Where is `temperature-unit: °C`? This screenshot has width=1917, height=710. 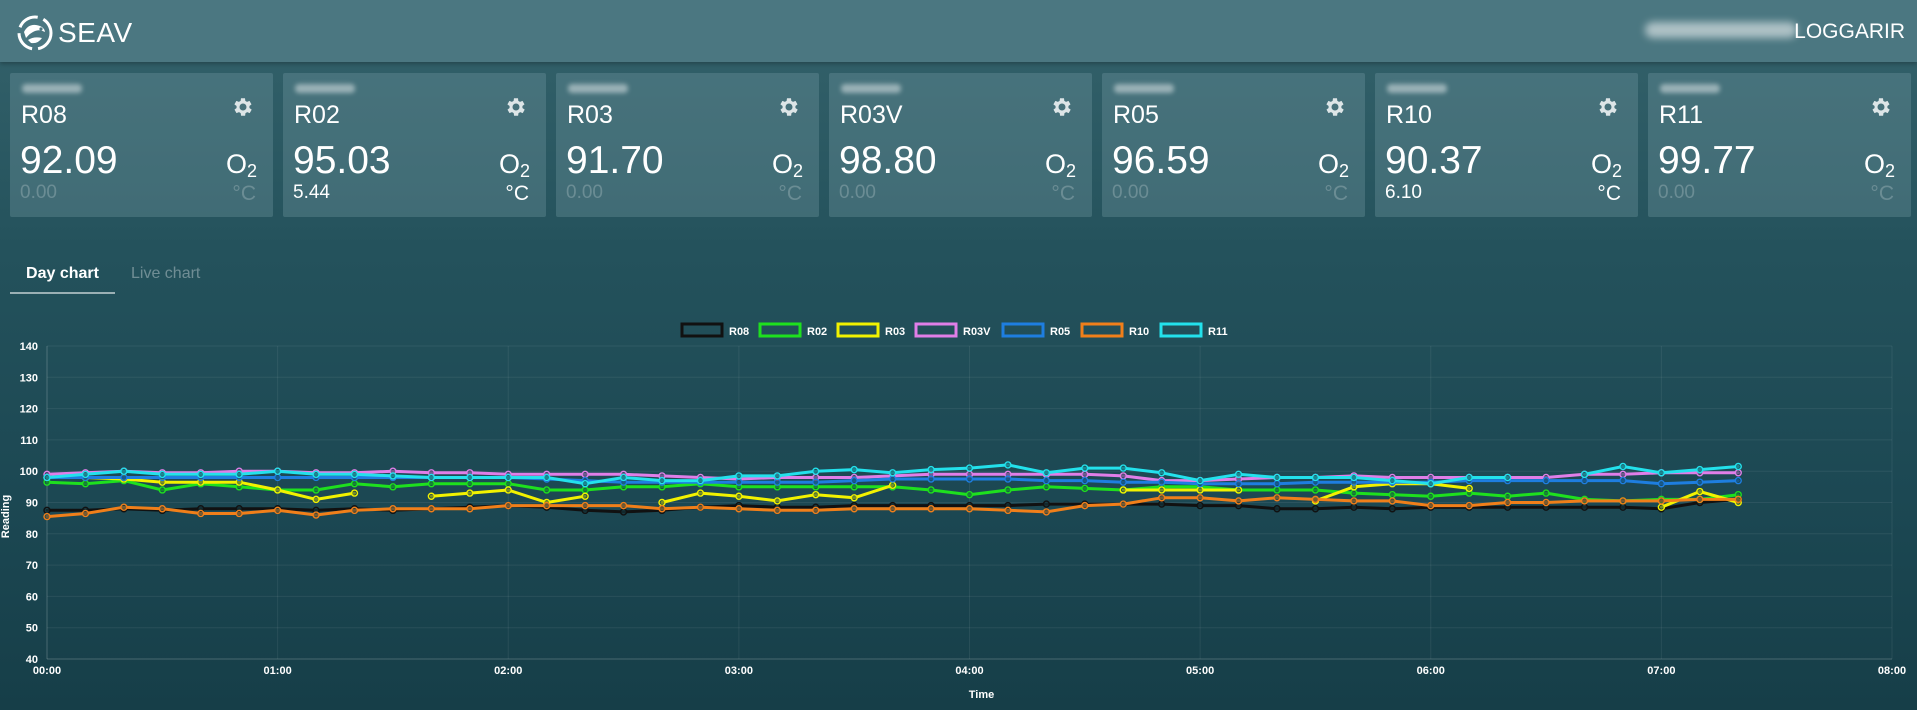 temperature-unit: °C is located at coordinates (1336, 193).